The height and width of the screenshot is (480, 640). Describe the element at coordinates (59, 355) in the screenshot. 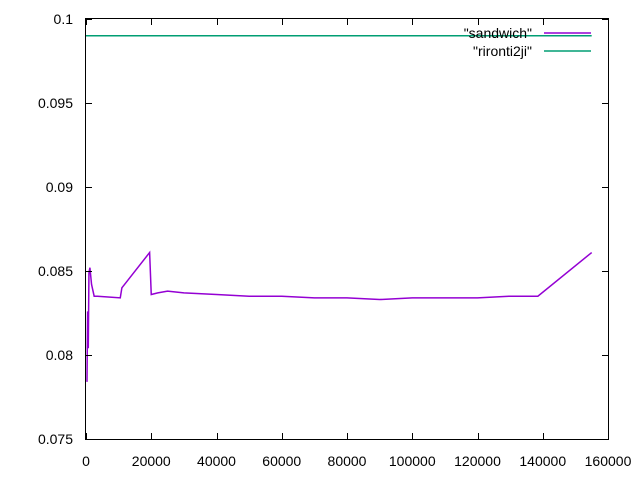

I see `y-tick-label: 0.08` at that location.